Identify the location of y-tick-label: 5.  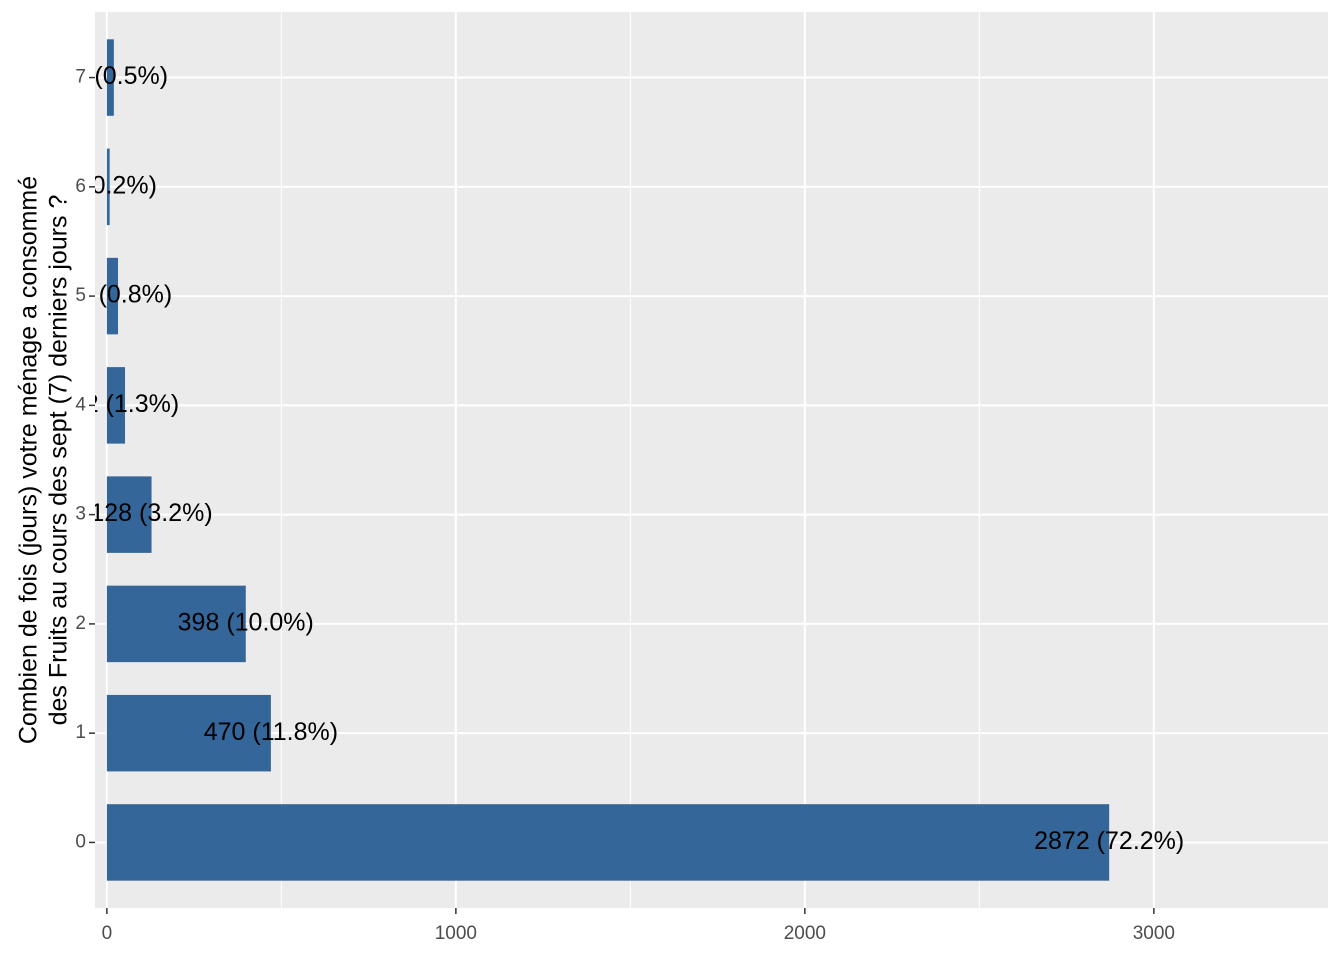
(80, 295).